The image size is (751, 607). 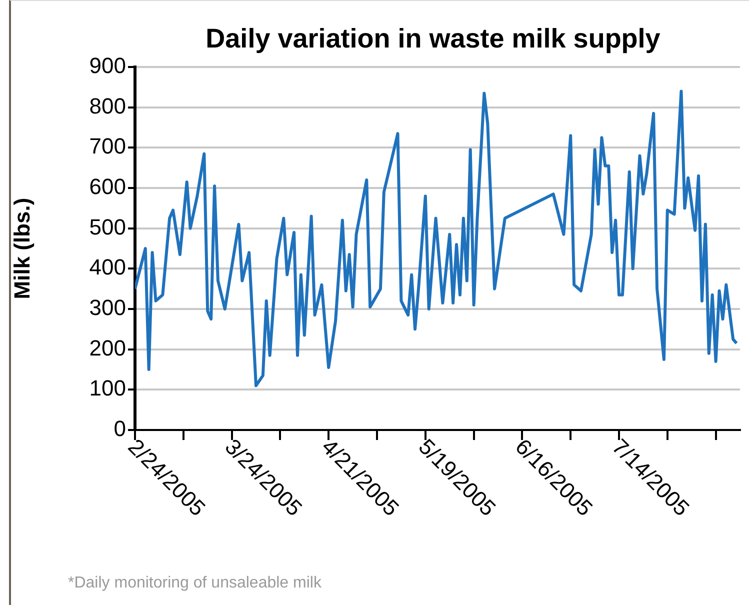 What do you see at coordinates (195, 583) in the screenshot?
I see `text: *Daily monitoring of unsaleable milk` at bounding box center [195, 583].